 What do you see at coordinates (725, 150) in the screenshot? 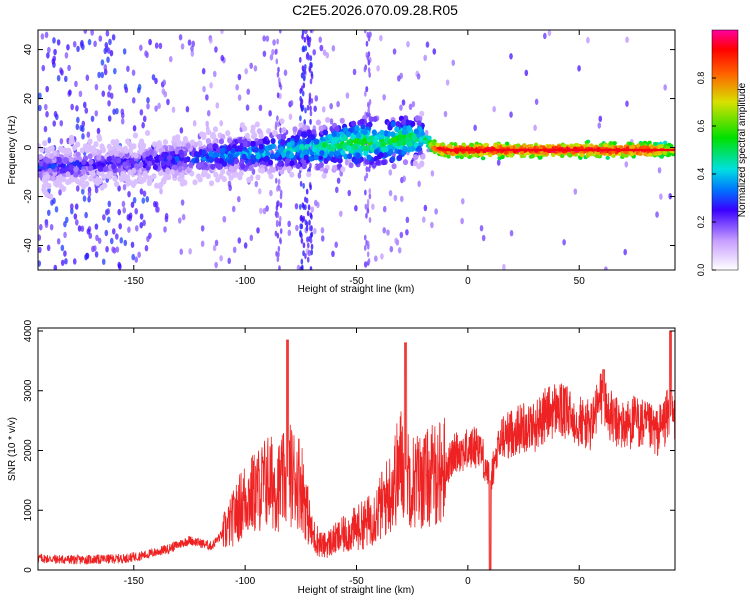
I see `colorbar-frame` at bounding box center [725, 150].